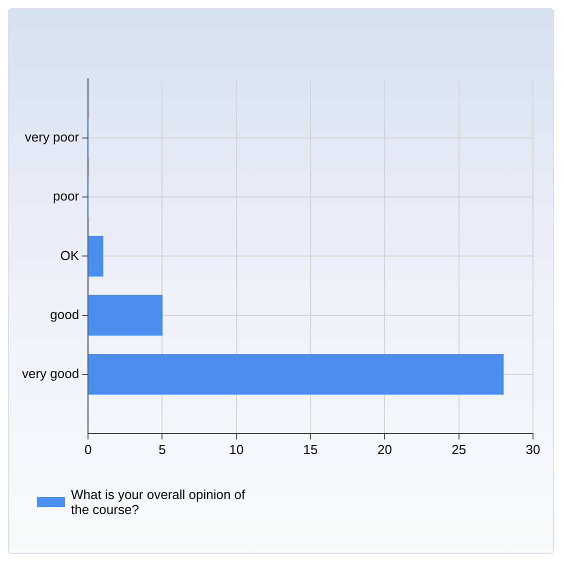  What do you see at coordinates (459, 449) in the screenshot?
I see `x-tick-label: 25` at bounding box center [459, 449].